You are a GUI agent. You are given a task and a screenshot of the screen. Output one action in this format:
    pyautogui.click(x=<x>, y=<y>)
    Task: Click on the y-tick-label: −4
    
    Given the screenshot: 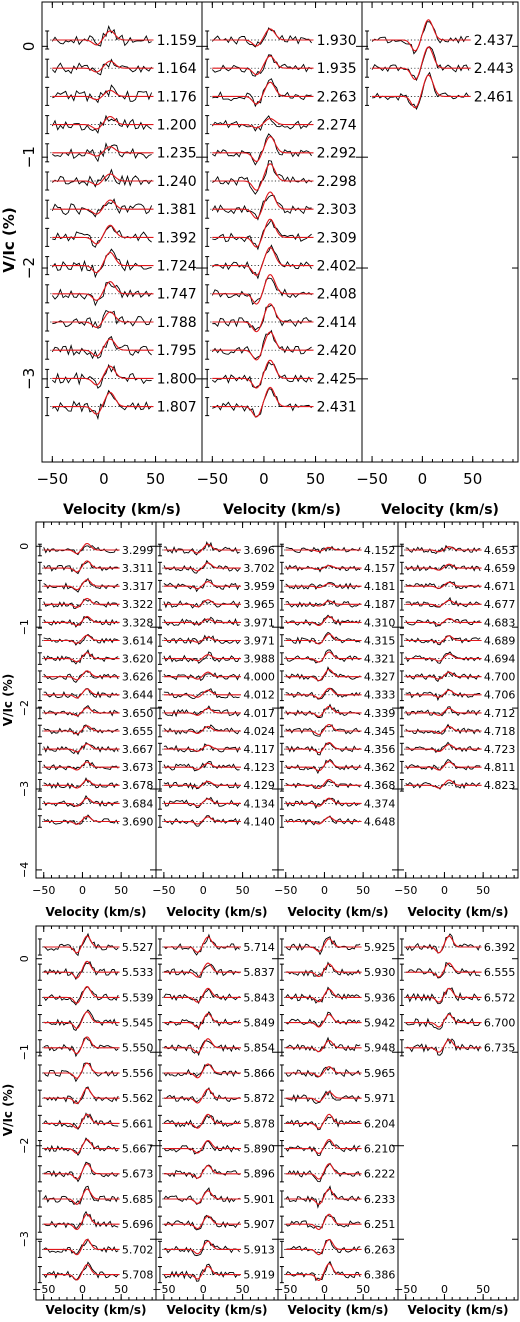 What is the action you would take?
    pyautogui.click(x=24, y=870)
    